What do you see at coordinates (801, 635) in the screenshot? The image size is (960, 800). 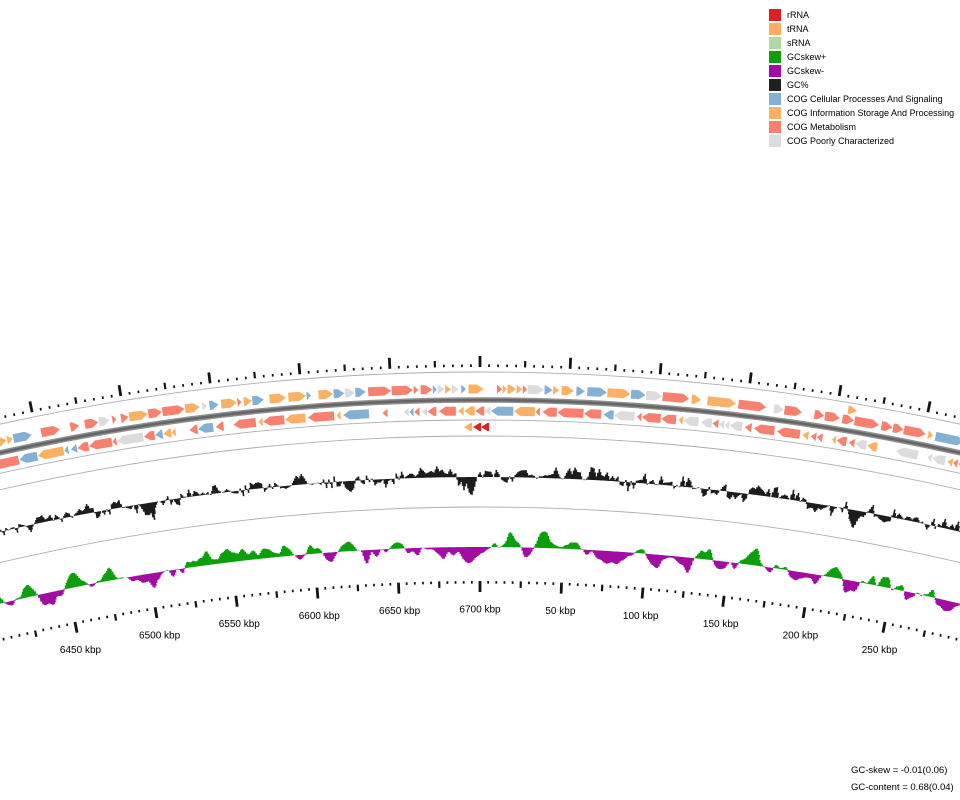 I see `ruler-label: 200 kbp` at bounding box center [801, 635].